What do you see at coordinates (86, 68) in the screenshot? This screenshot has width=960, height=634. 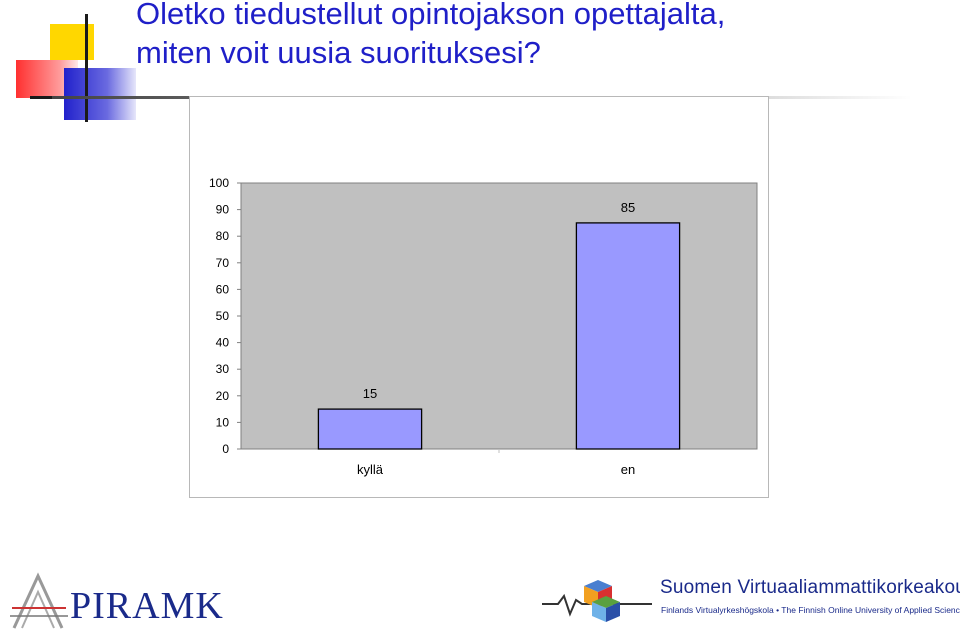 I see `vertical-line` at bounding box center [86, 68].